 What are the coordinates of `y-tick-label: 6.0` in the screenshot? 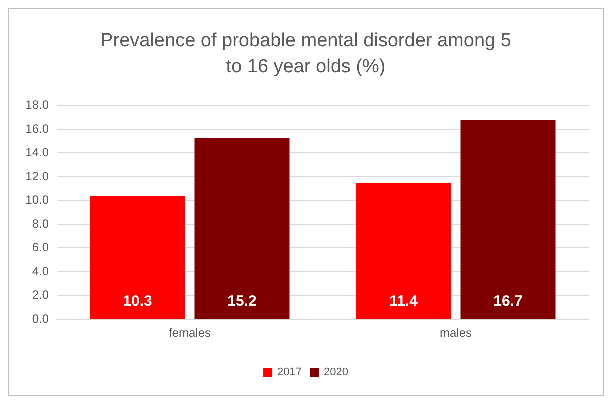 It's located at (41, 247).